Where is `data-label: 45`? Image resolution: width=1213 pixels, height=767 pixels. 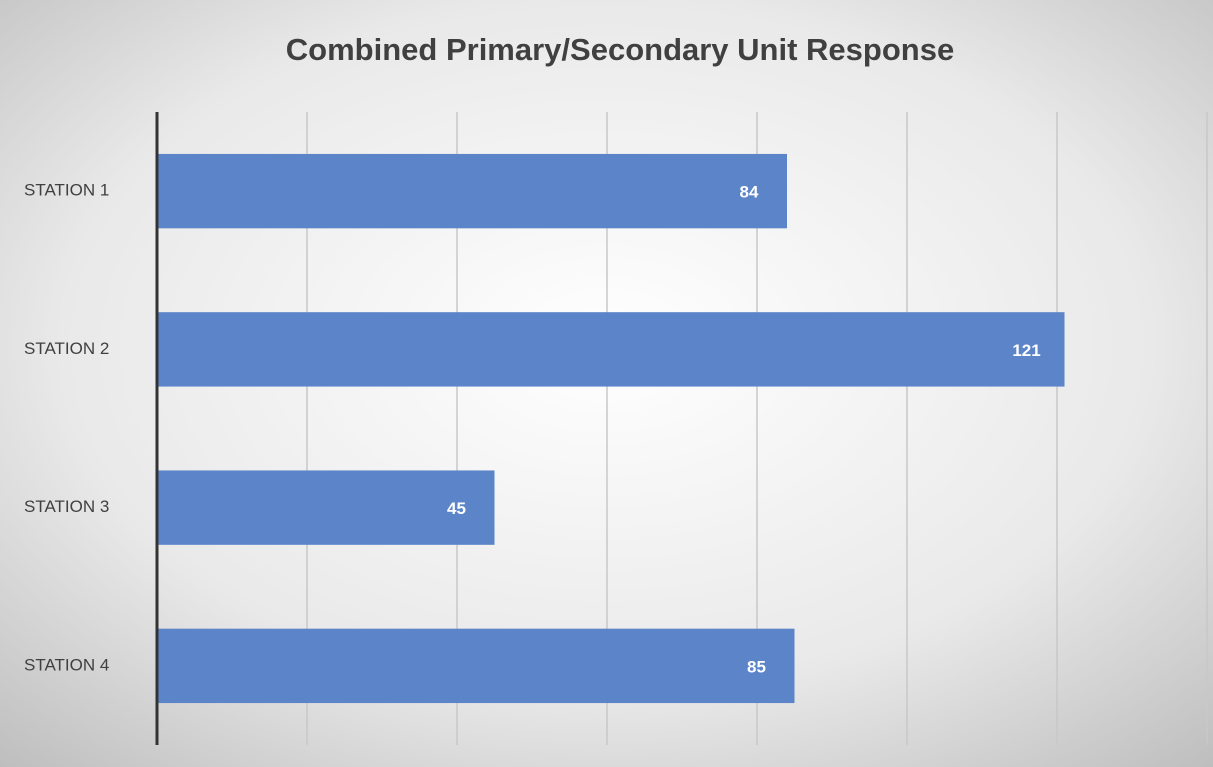 data-label: 45 is located at coordinates (456, 508).